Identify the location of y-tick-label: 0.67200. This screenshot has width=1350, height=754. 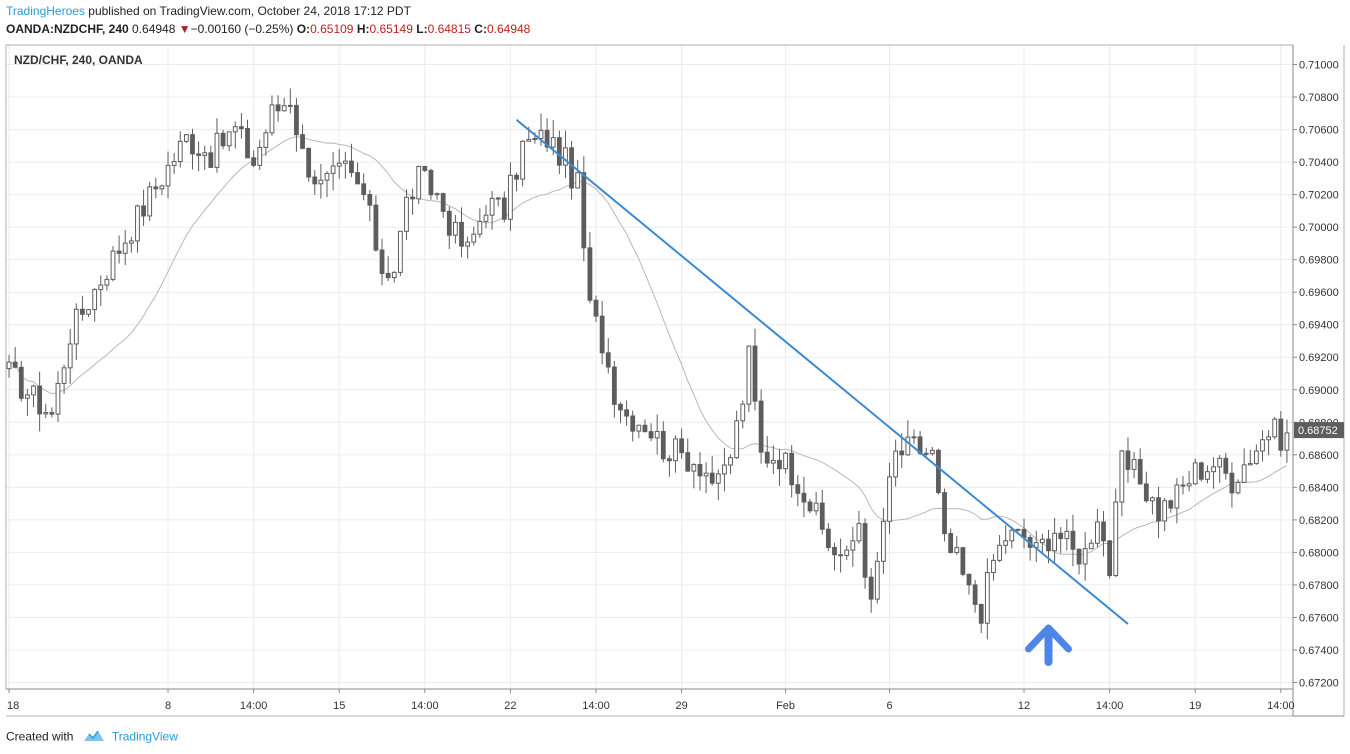
(1319, 683).